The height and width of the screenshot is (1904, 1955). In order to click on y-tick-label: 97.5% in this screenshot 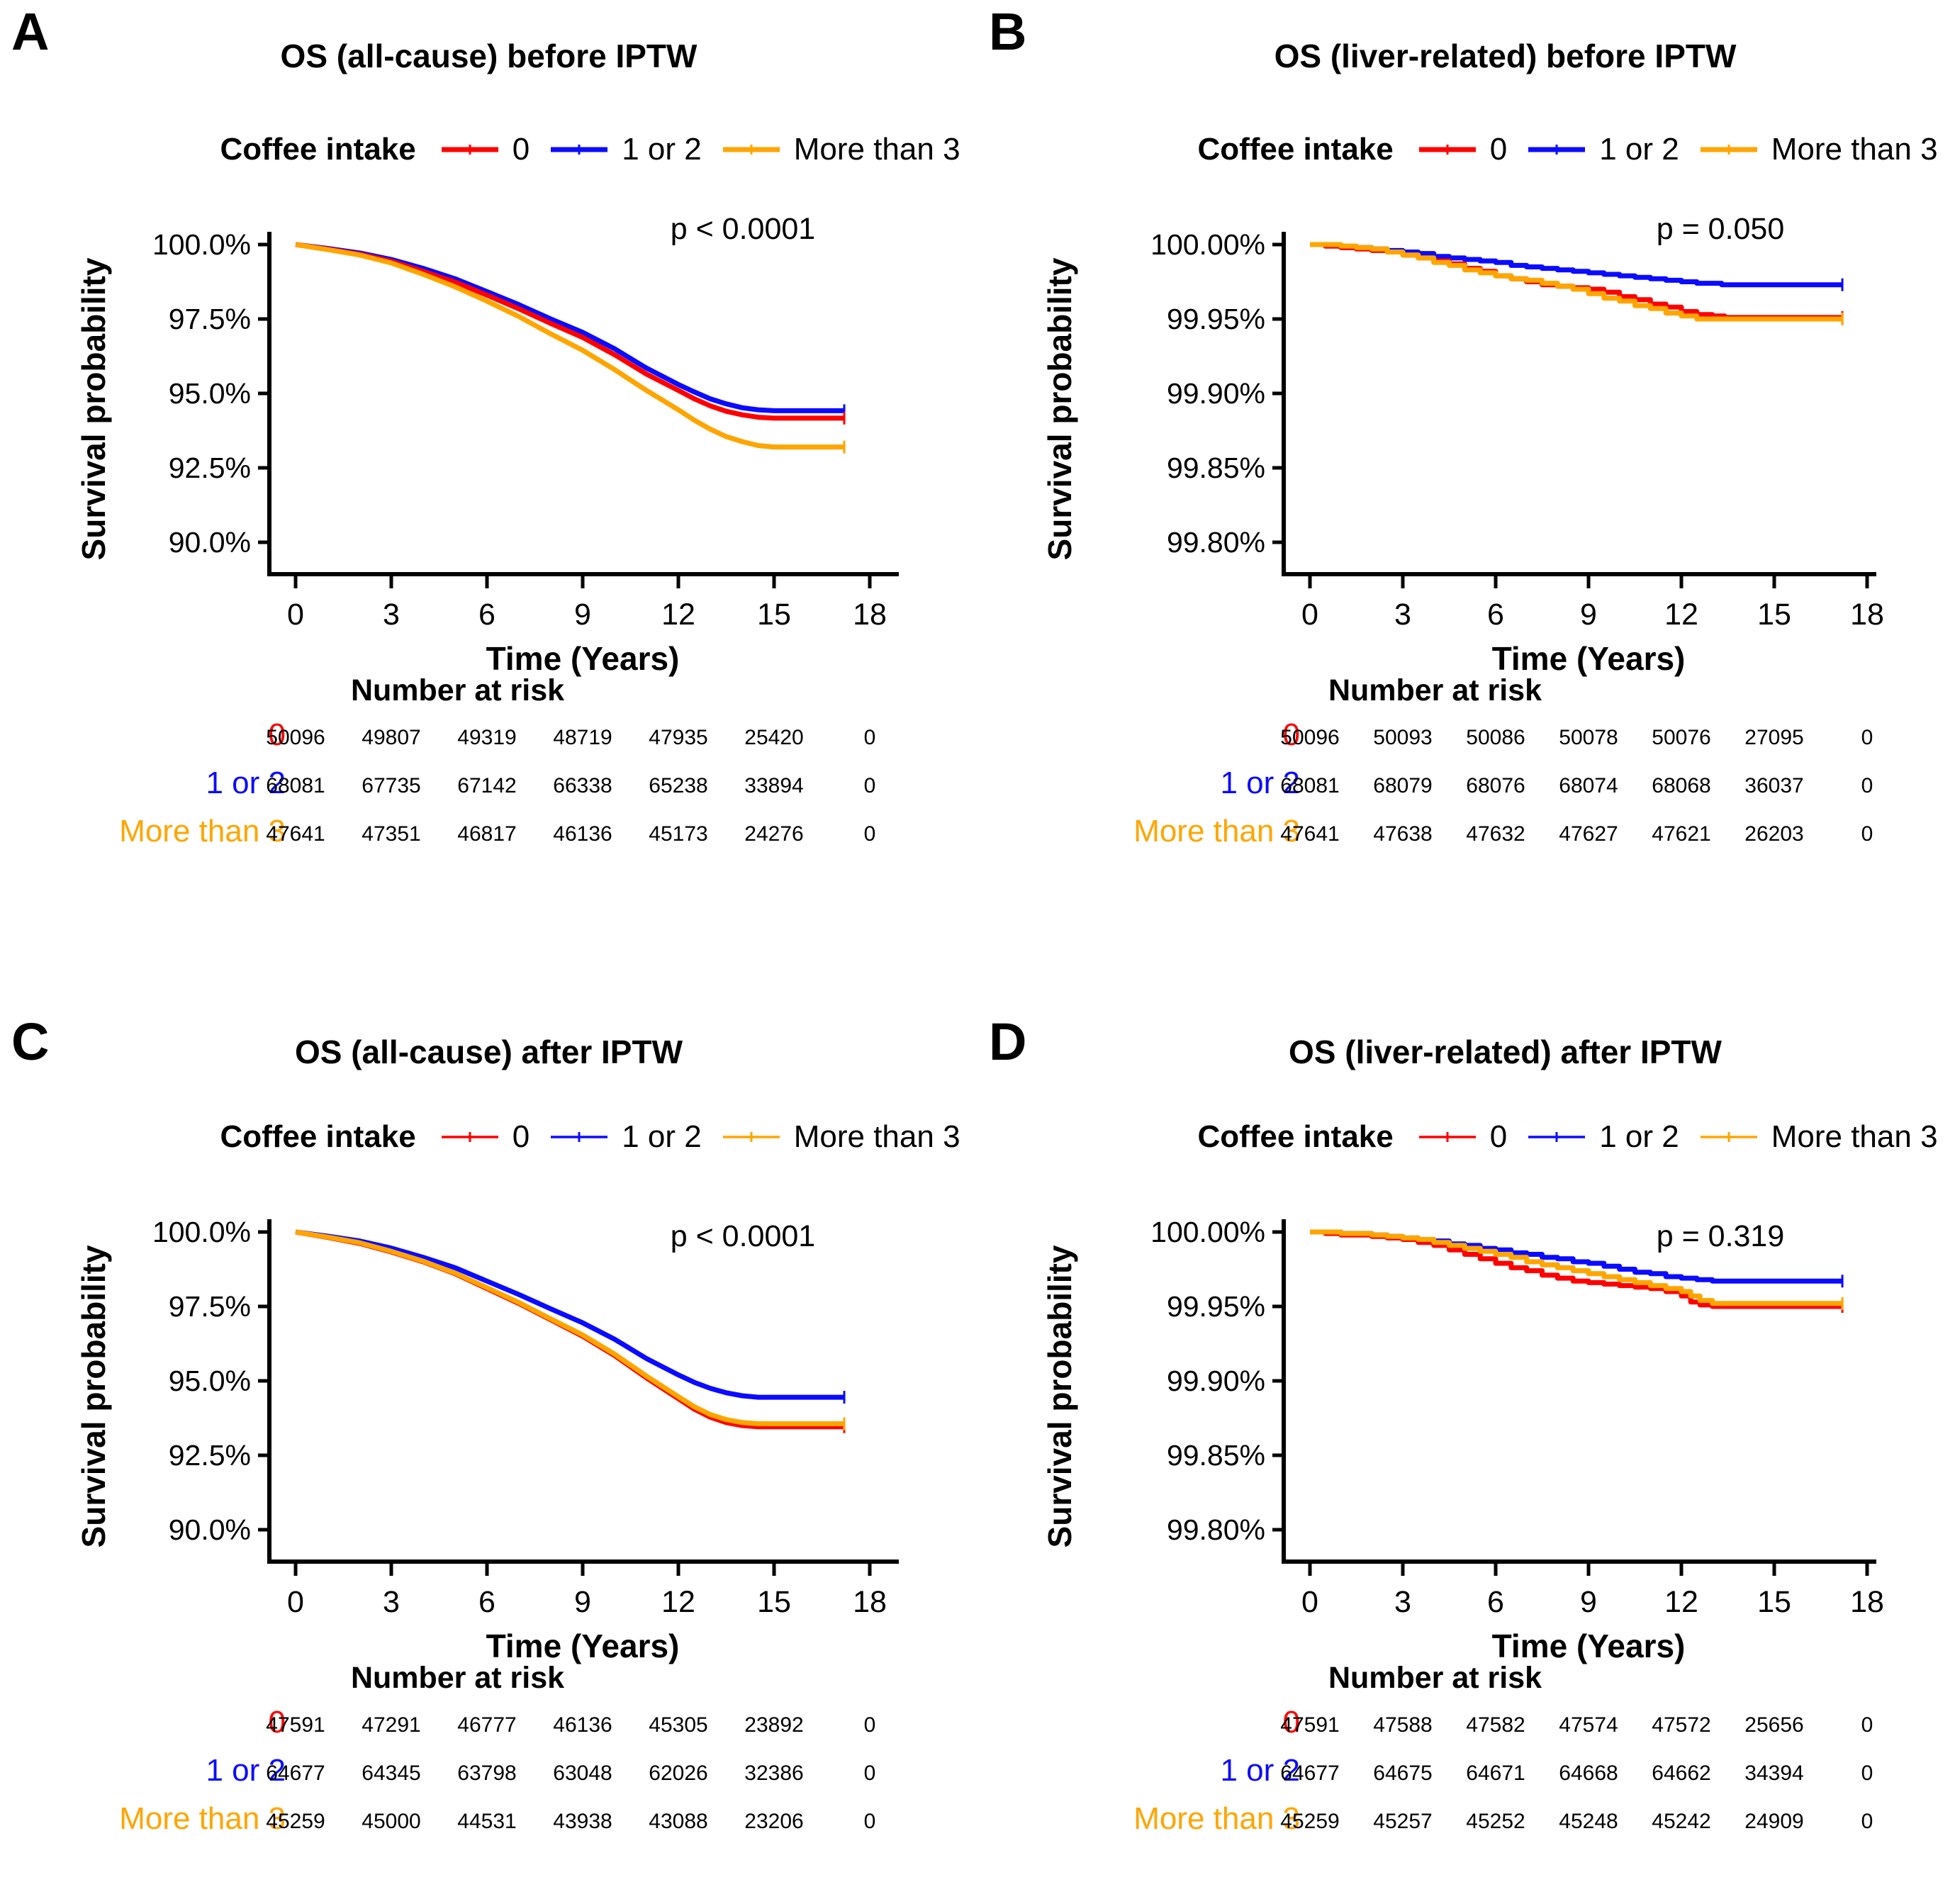, I will do `click(210, 1307)`.